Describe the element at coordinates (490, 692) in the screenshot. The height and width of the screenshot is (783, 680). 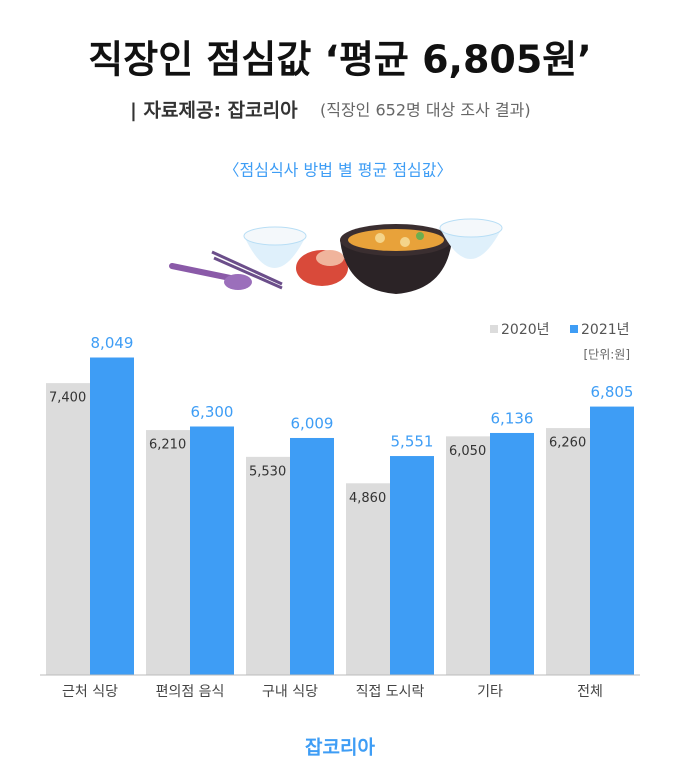
I see `x-tick-label: 기타` at that location.